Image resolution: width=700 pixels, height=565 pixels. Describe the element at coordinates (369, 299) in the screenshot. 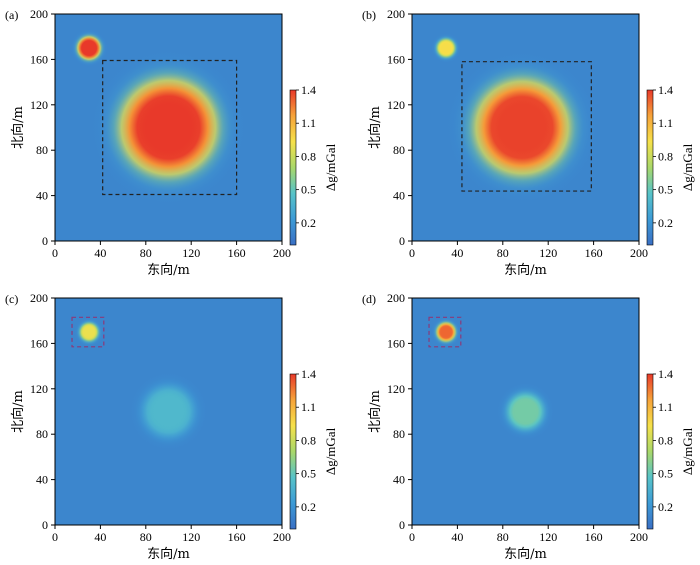

I see `panel-label: (d)` at that location.